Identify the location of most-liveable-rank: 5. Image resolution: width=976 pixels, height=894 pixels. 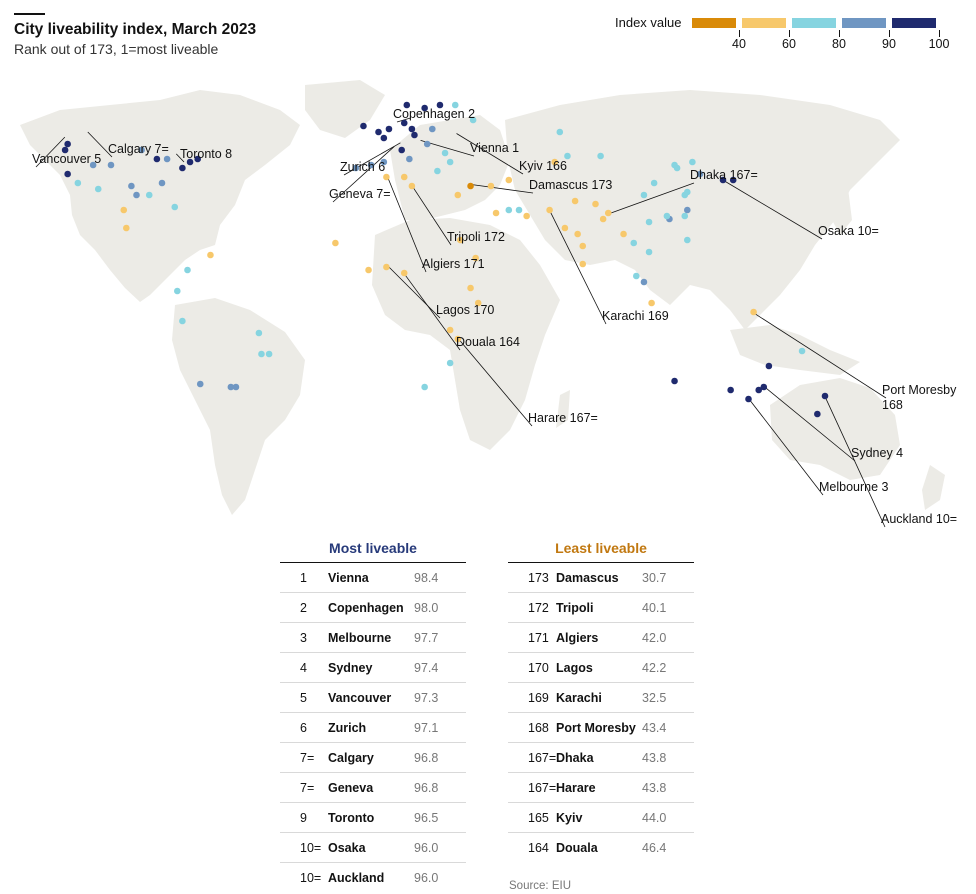
(303, 697).